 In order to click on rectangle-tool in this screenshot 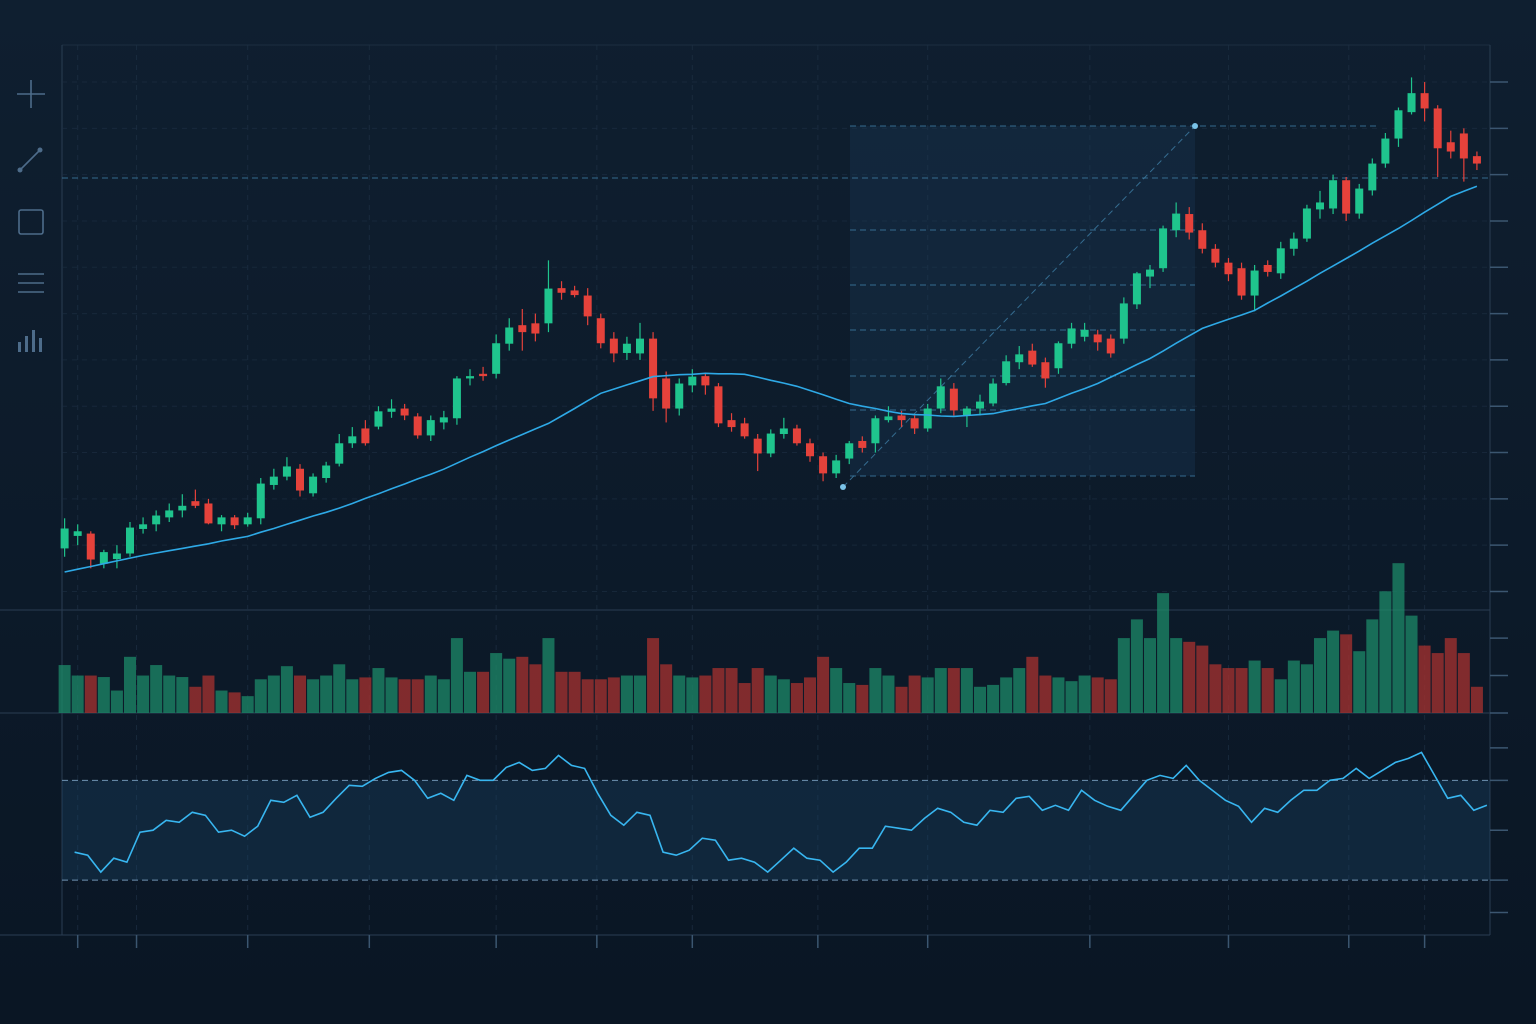, I will do `click(31, 222)`.